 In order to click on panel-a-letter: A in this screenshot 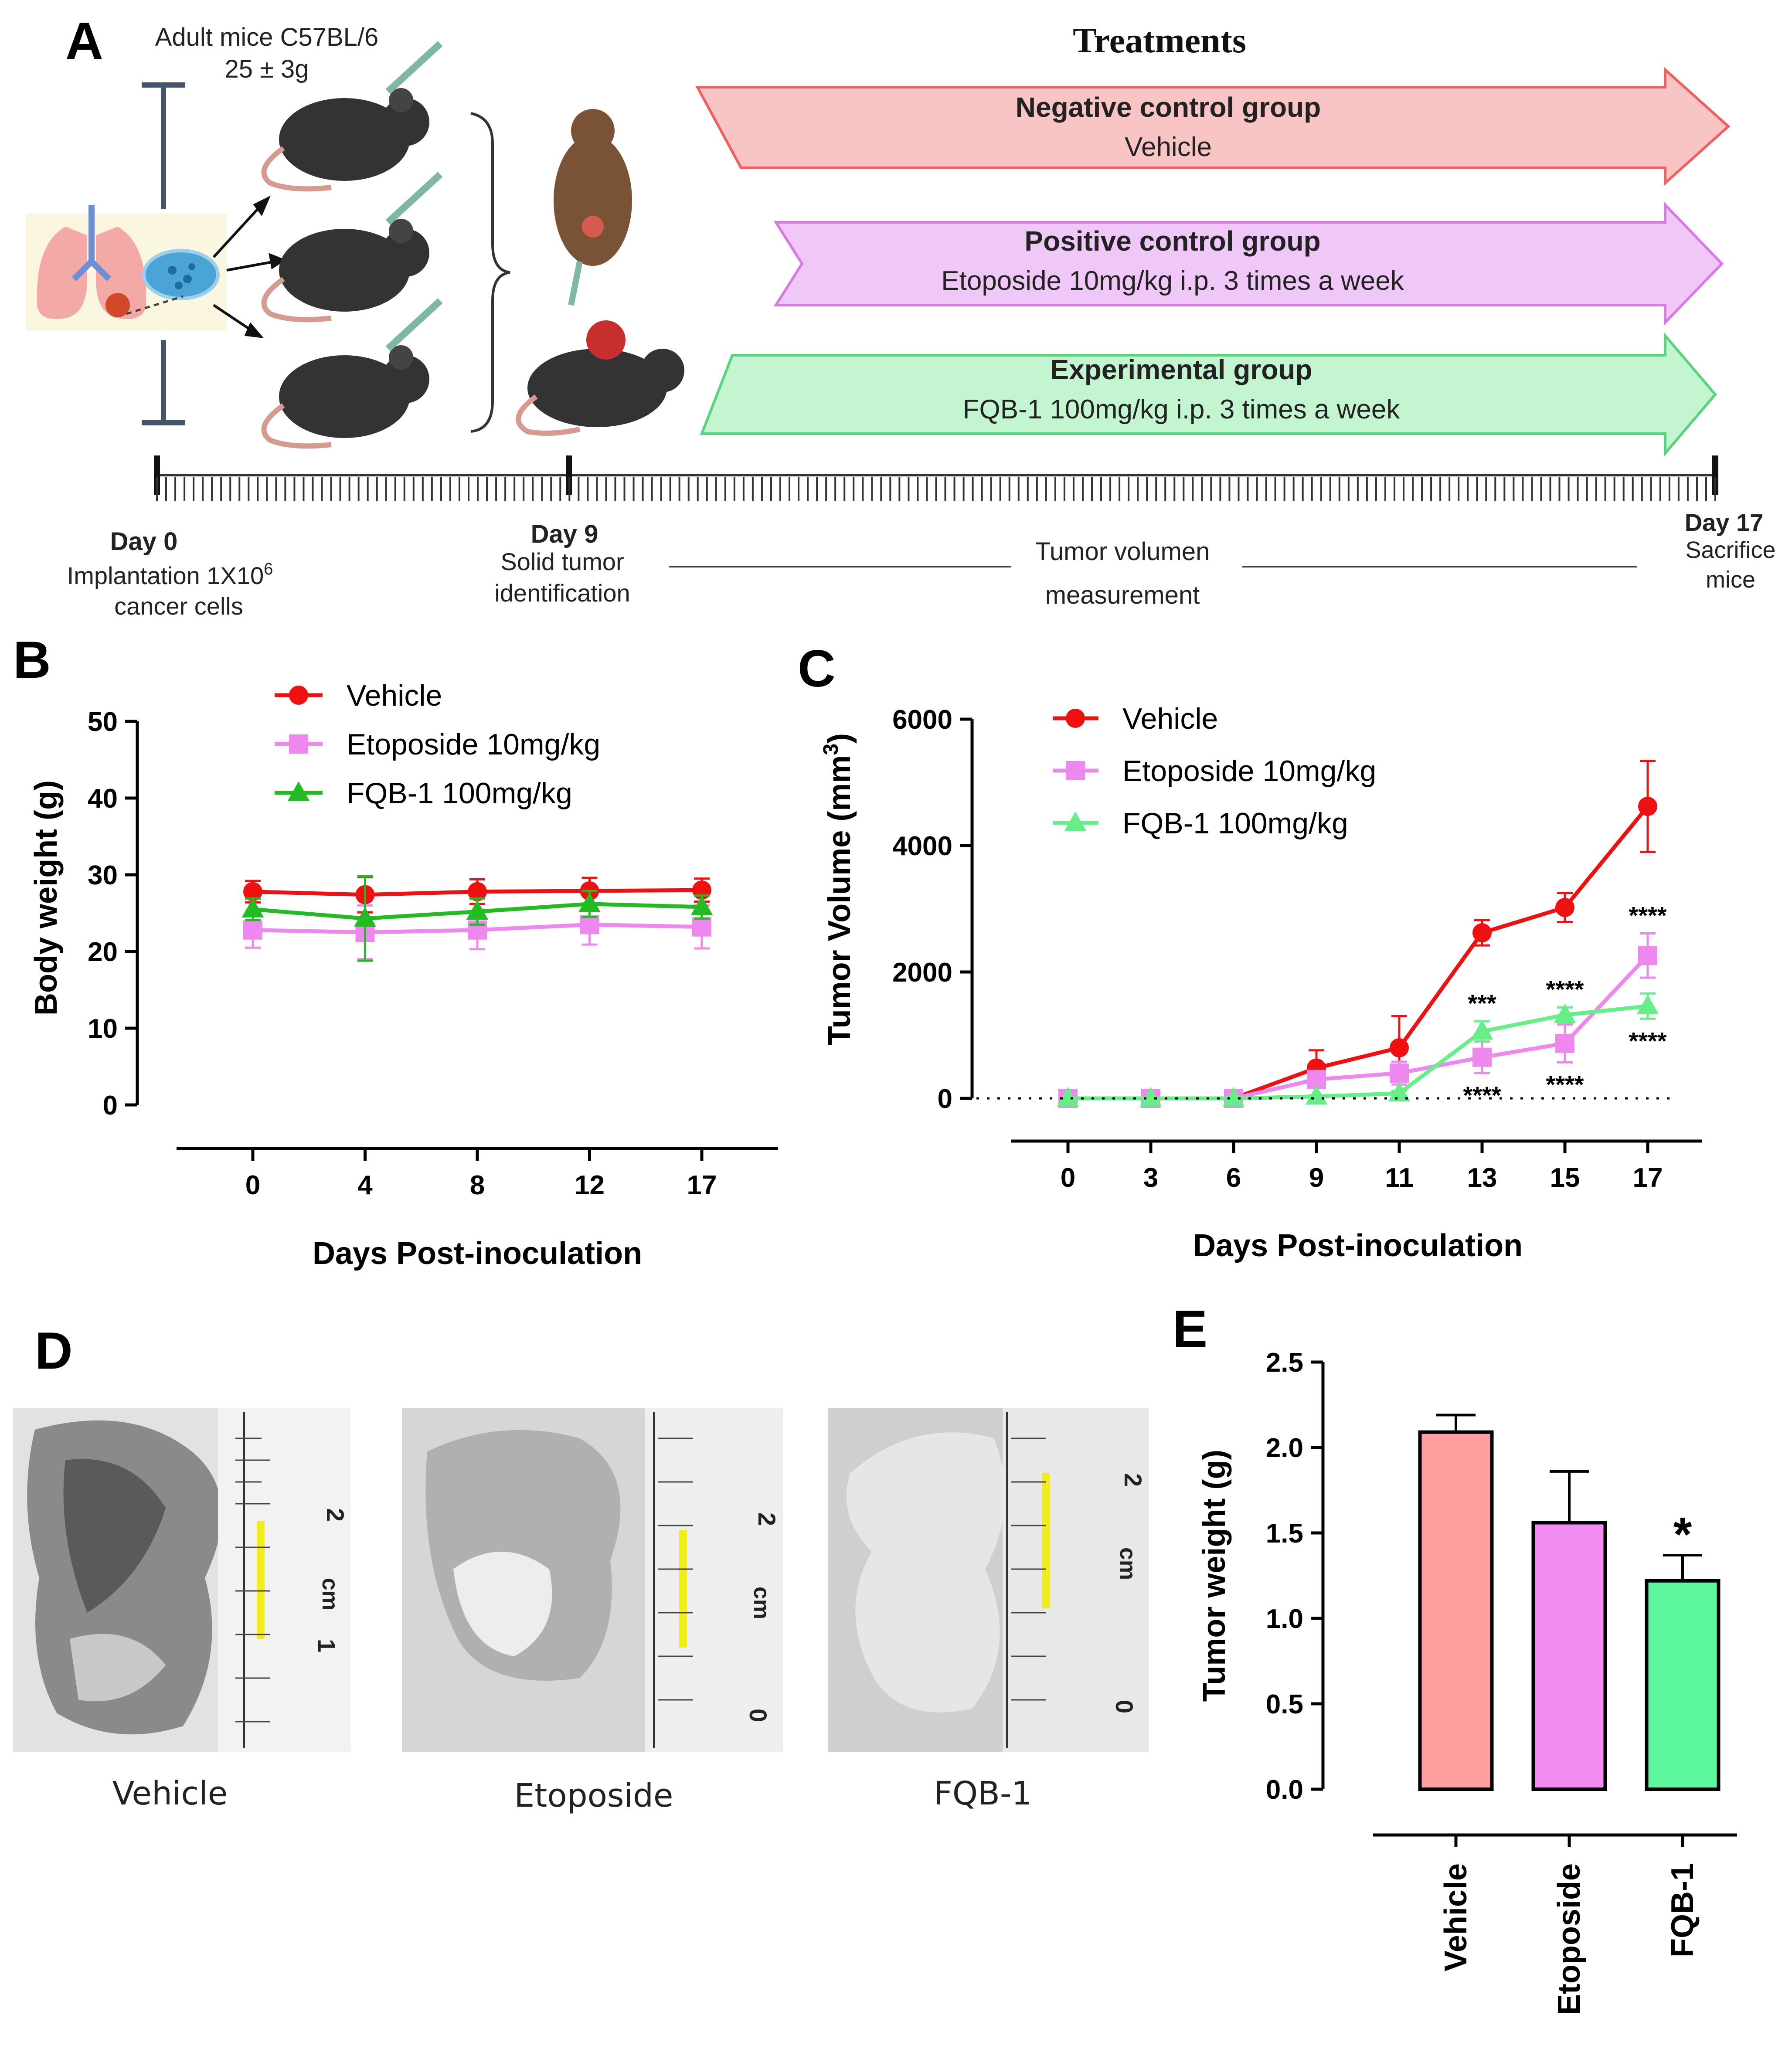, I will do `click(84, 41)`.